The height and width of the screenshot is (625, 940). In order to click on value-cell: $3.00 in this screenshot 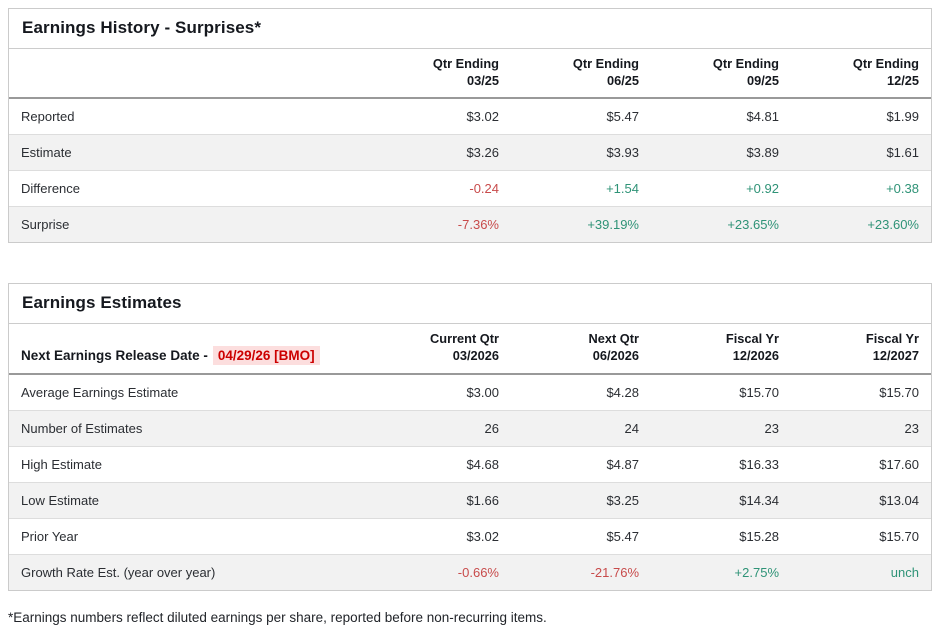, I will do `click(482, 392)`.